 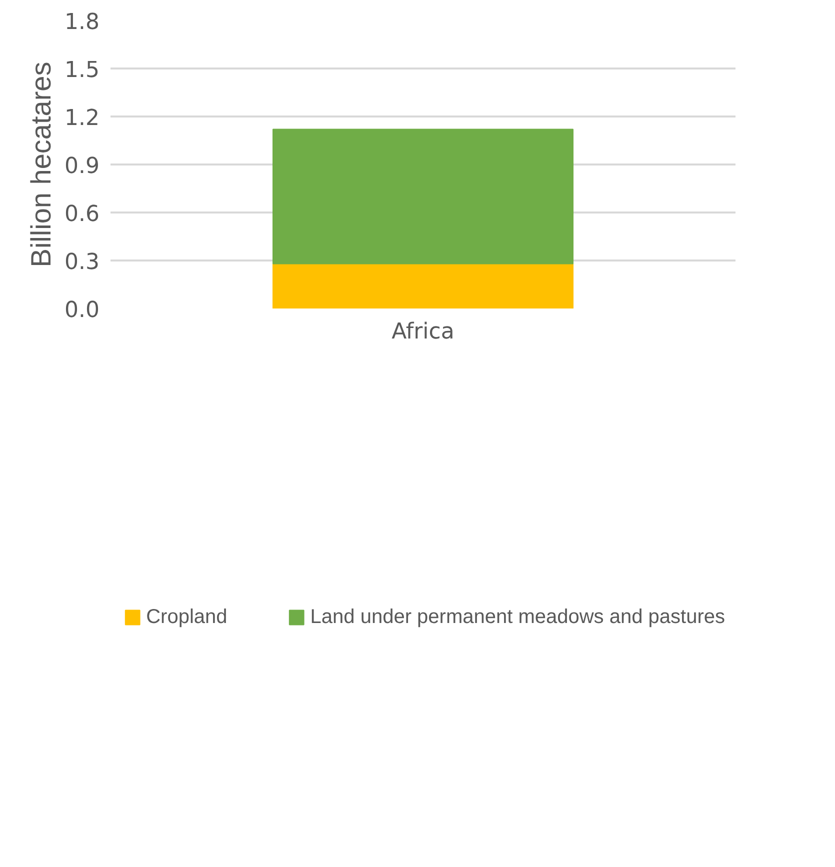 What do you see at coordinates (82, 166) in the screenshot?
I see `y-tick-label: 0.9` at bounding box center [82, 166].